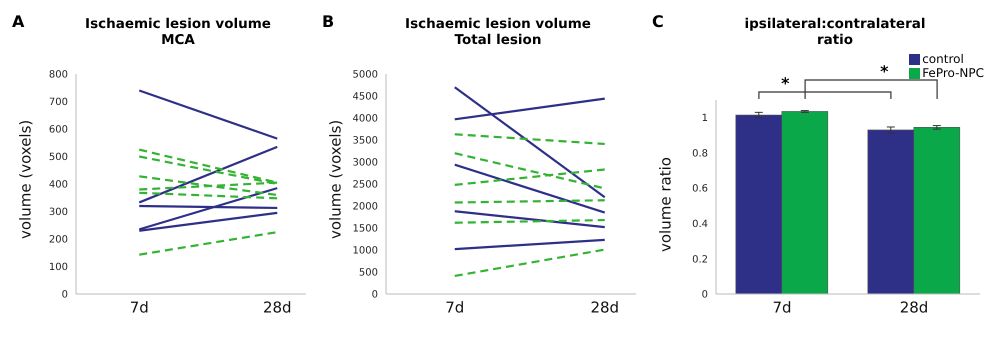 This screenshot has width=1000, height=339. Describe the element at coordinates (700, 260) in the screenshot. I see `y-tick-label: 0.2` at that location.